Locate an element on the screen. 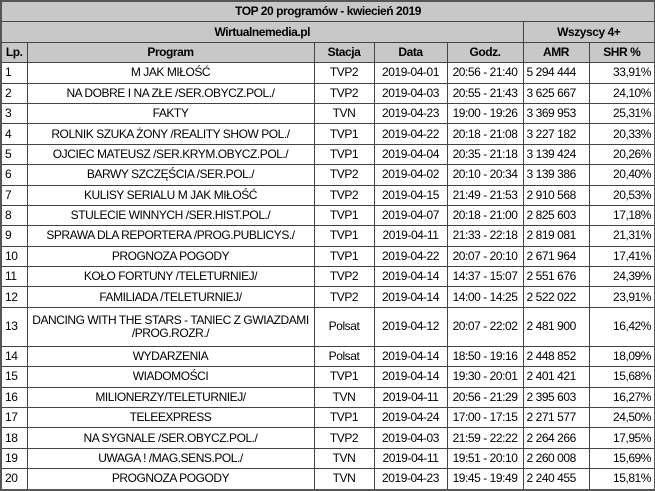 This screenshot has height=491, width=655. cell-shr: 15,69% is located at coordinates (621, 458).